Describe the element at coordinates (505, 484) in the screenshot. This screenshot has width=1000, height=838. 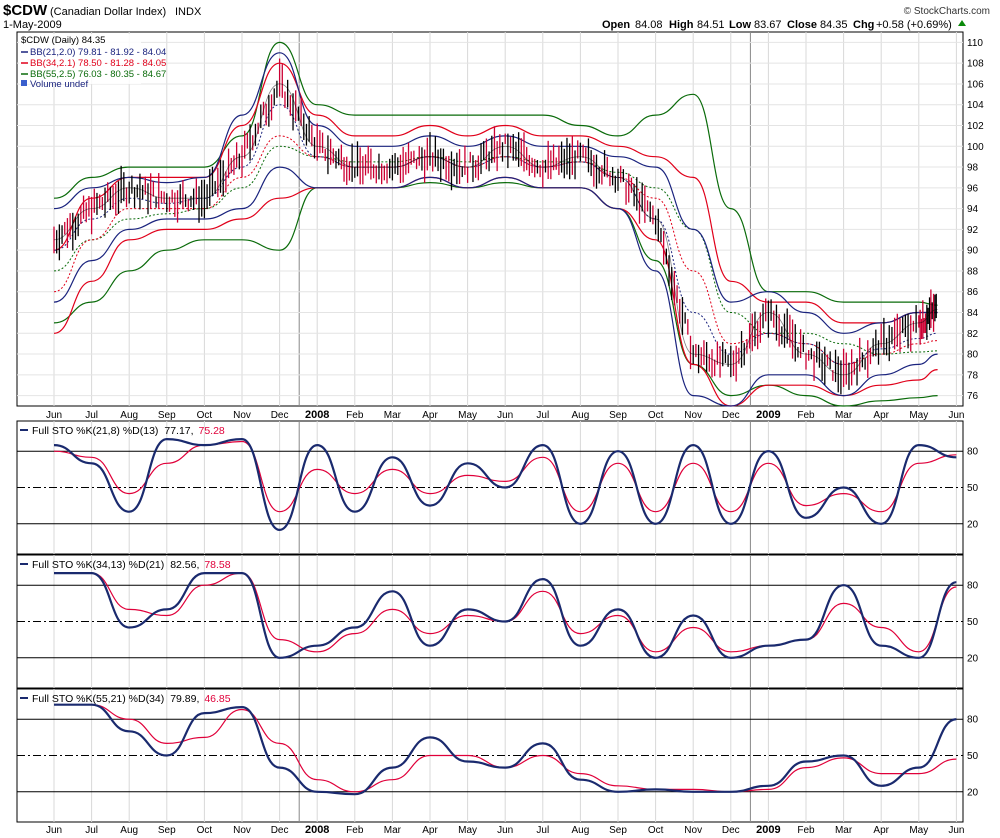
I see `sto_1-k-line` at that location.